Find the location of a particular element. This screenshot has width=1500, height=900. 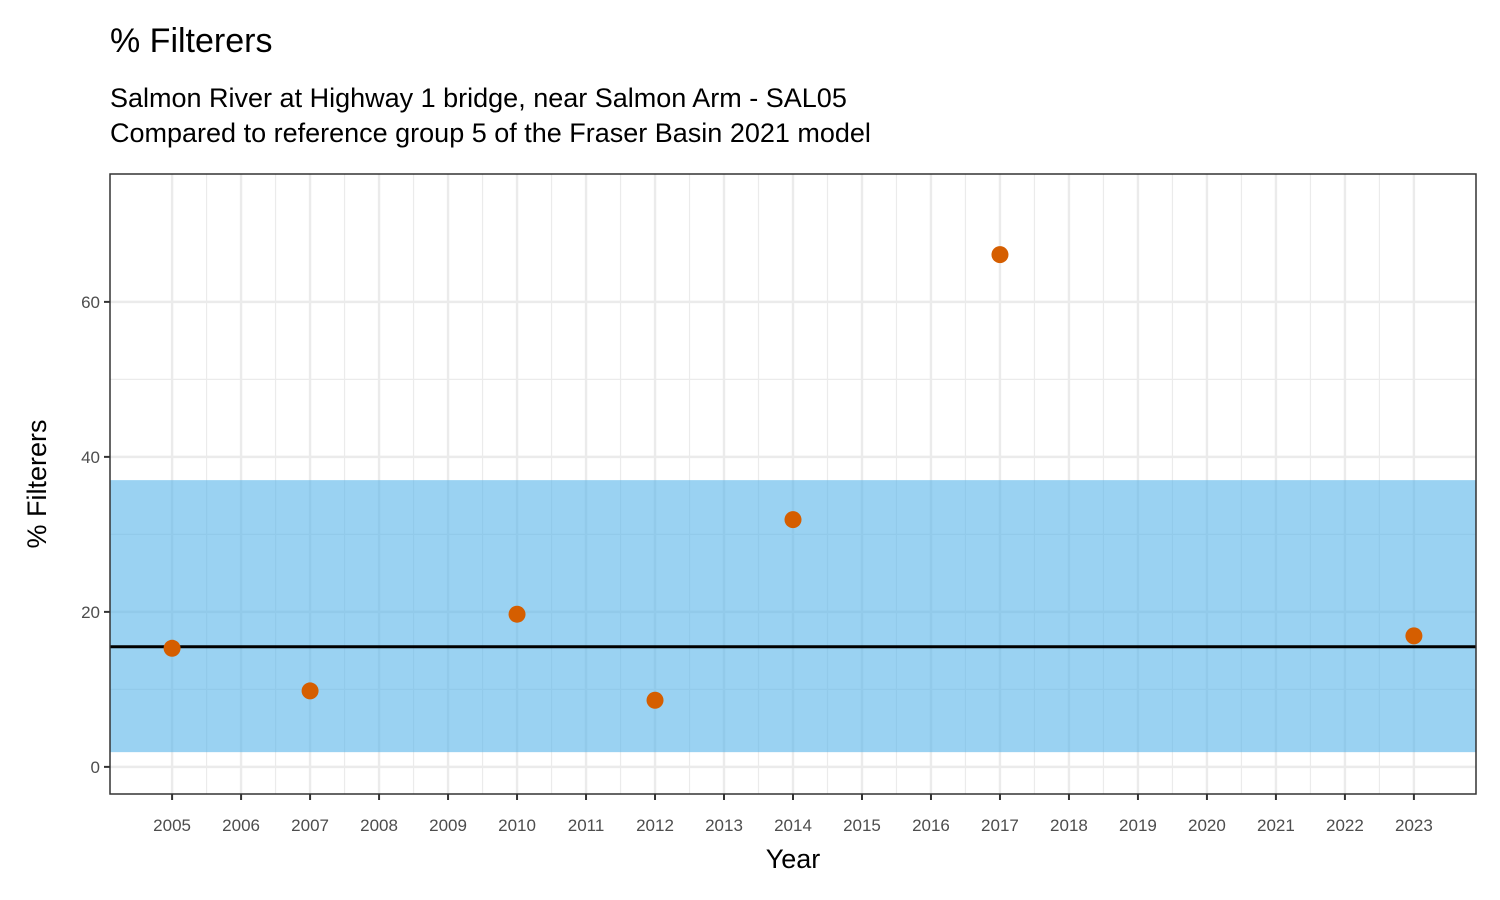

x-tick-label: 2023 is located at coordinates (1414, 825).